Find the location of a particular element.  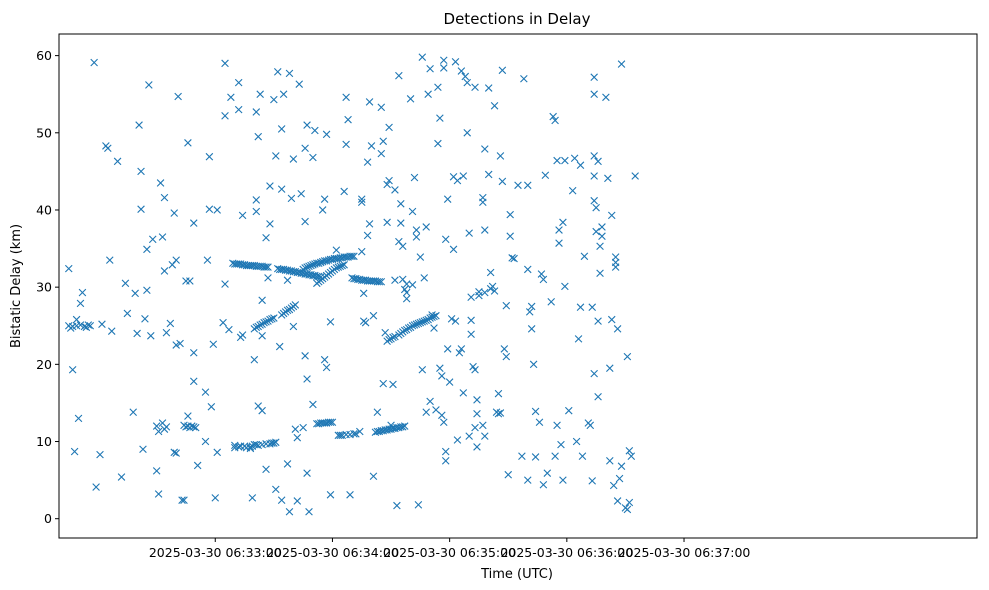

y-tick-label: 40 is located at coordinates (44, 209).